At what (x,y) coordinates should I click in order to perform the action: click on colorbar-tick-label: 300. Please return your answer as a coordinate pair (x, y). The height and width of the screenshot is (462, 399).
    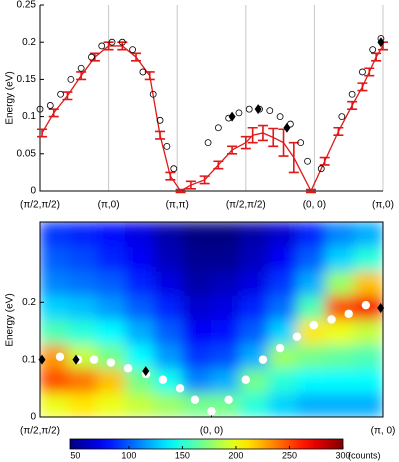
    Looking at the image, I should click on (342, 455).